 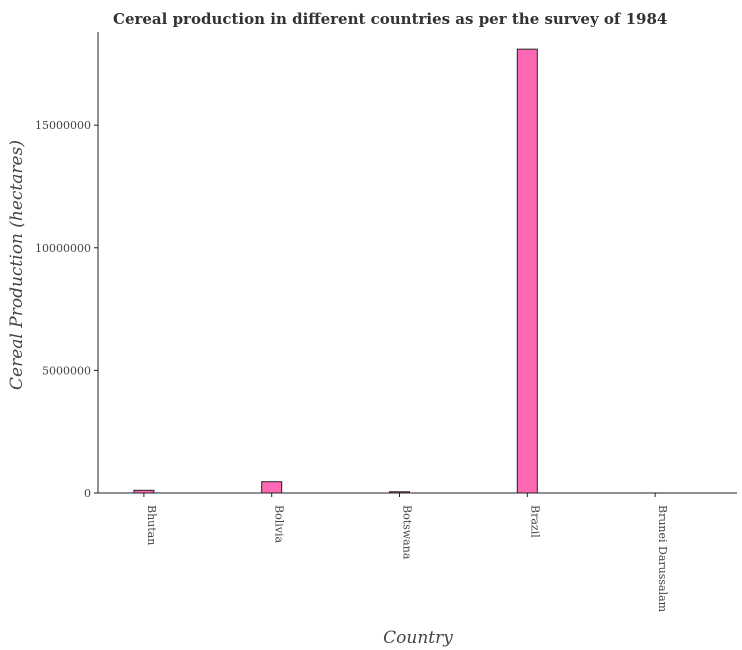 What do you see at coordinates (527, 271) in the screenshot?
I see `bar-brazil` at bounding box center [527, 271].